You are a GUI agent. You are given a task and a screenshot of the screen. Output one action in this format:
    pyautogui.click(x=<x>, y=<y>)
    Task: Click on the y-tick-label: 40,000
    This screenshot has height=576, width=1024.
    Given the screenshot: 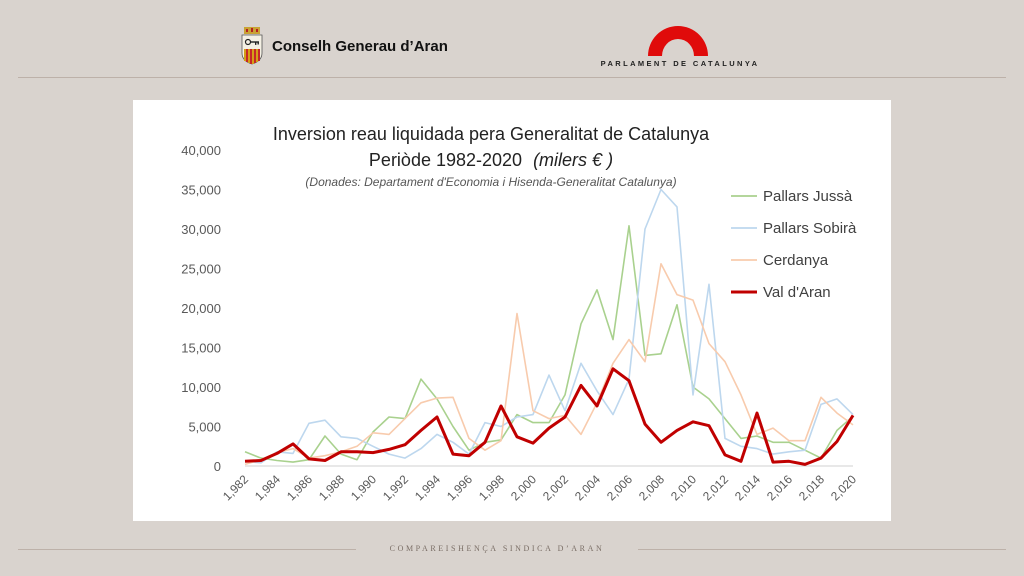 What is the action you would take?
    pyautogui.click(x=201, y=150)
    